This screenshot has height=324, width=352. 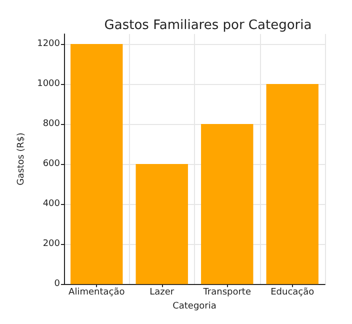 I want to click on x-axis-title: Categoria, so click(x=194, y=307).